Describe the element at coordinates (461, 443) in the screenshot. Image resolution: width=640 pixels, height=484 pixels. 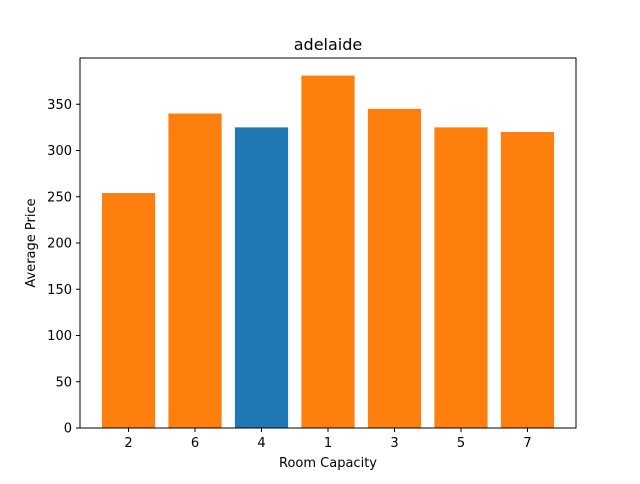
I see `x-tick-label: 5` at that location.